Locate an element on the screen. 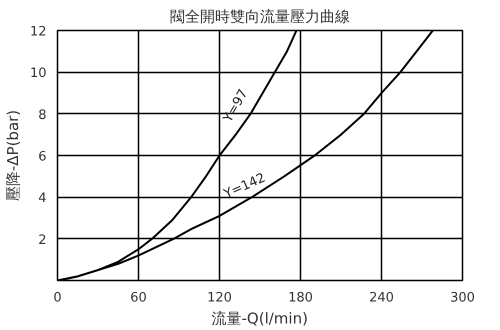  chart-title: 閥全開時雙向流量壓力曲線 is located at coordinates (260, 17).